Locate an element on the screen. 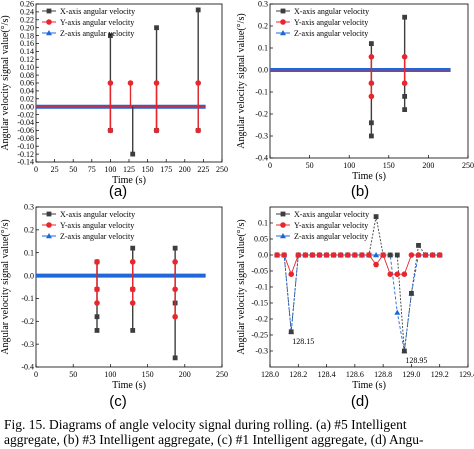  y-tick-label: 0.10 is located at coordinates (27, 67).